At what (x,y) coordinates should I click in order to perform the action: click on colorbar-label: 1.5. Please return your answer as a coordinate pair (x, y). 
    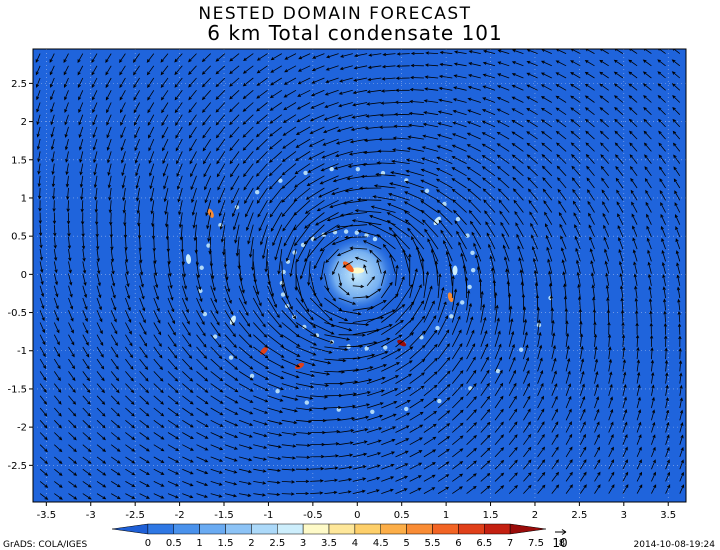
    Looking at the image, I should click on (226, 543).